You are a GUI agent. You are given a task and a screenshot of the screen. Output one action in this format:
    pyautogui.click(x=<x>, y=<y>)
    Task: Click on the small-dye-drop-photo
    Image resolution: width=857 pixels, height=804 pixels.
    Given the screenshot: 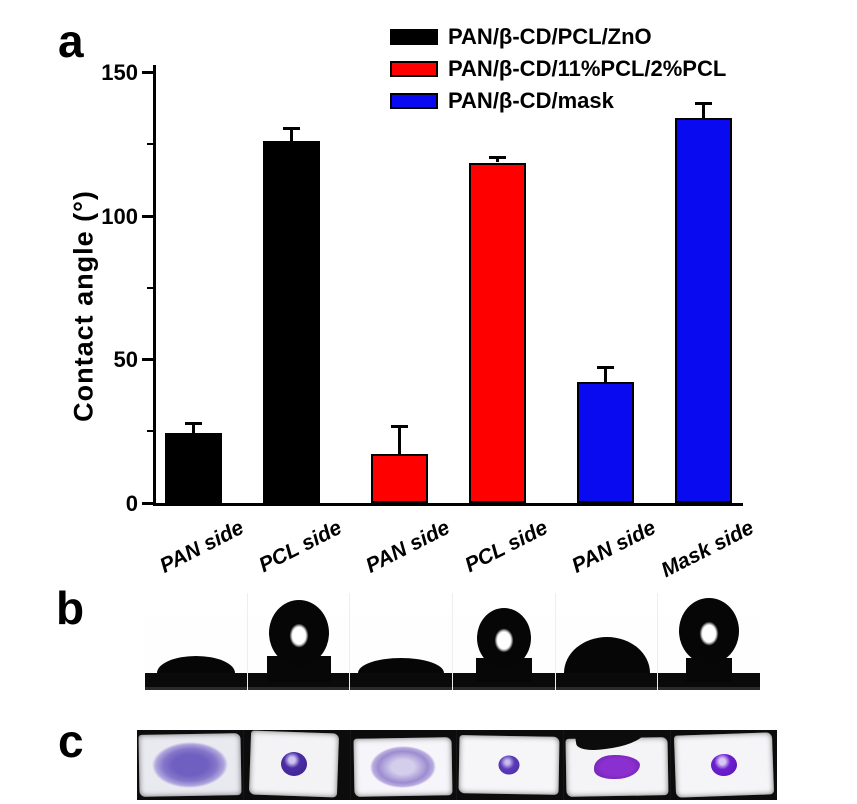 What is the action you would take?
    pyautogui.click(x=511, y=765)
    